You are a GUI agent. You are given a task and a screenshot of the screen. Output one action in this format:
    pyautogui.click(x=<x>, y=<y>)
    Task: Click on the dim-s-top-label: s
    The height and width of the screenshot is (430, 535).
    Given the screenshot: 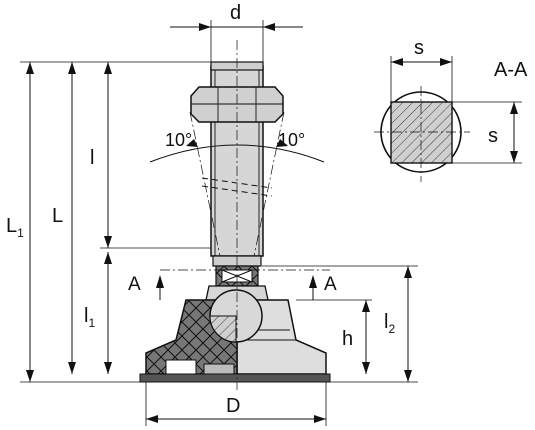 What is the action you would take?
    pyautogui.click(x=419, y=48)
    